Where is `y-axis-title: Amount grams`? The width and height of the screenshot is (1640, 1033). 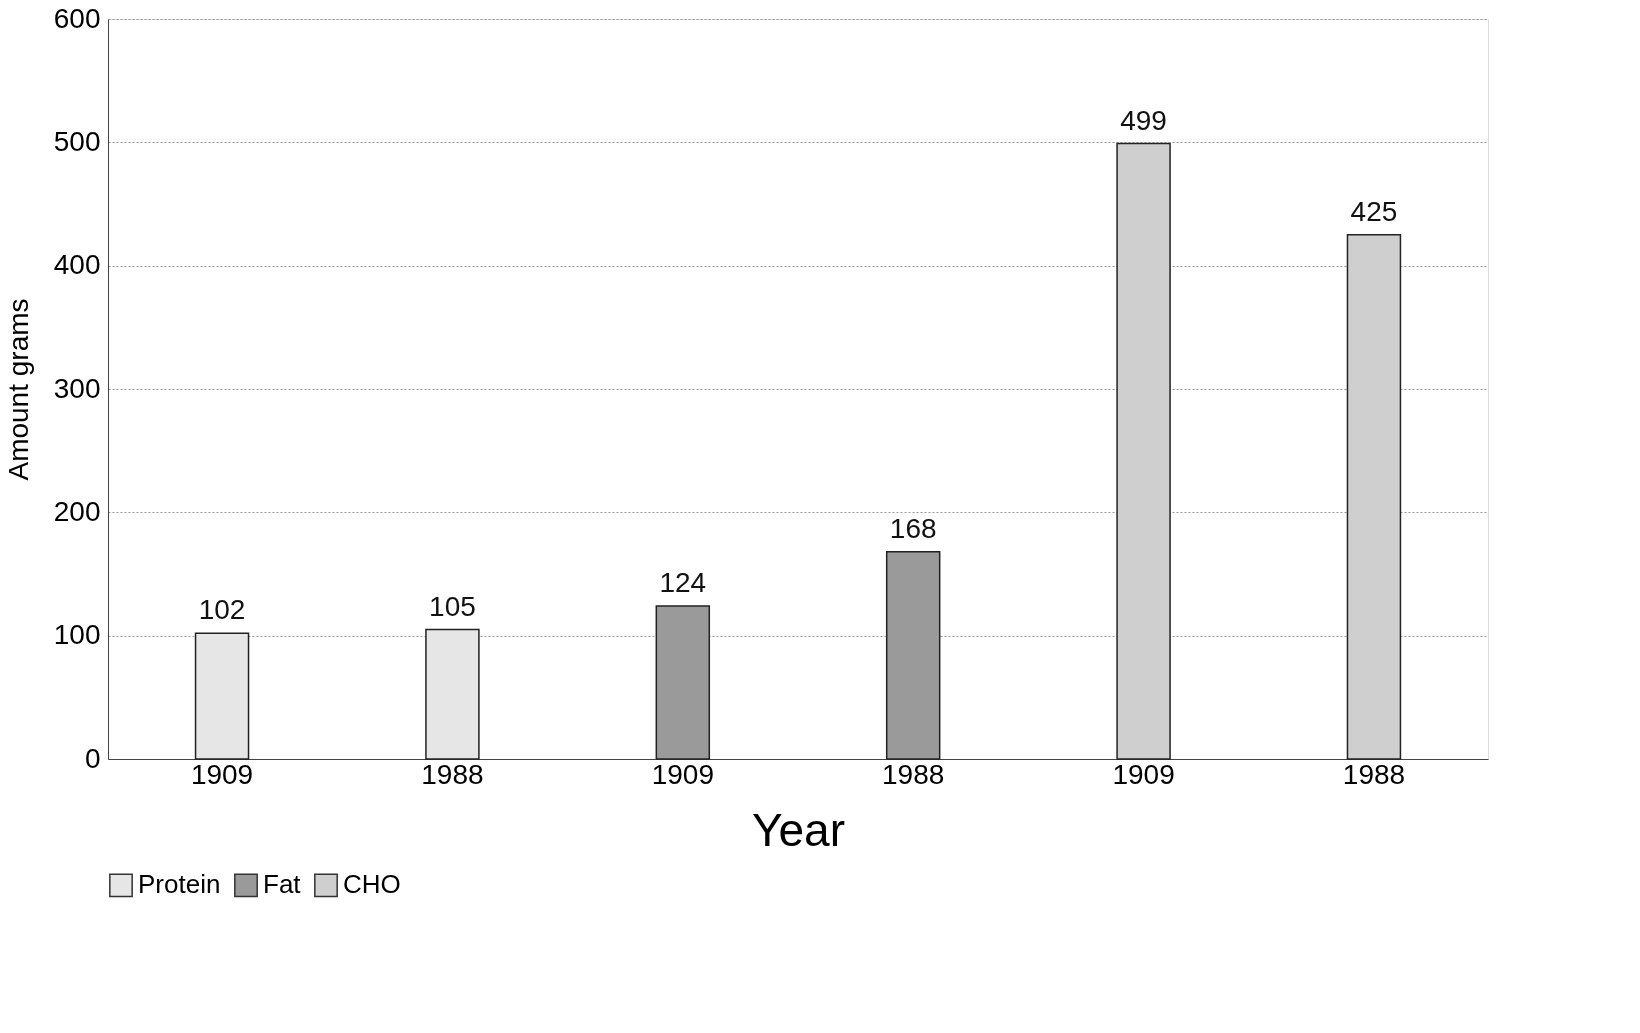
y-axis-title: Amount grams is located at coordinates (18, 389).